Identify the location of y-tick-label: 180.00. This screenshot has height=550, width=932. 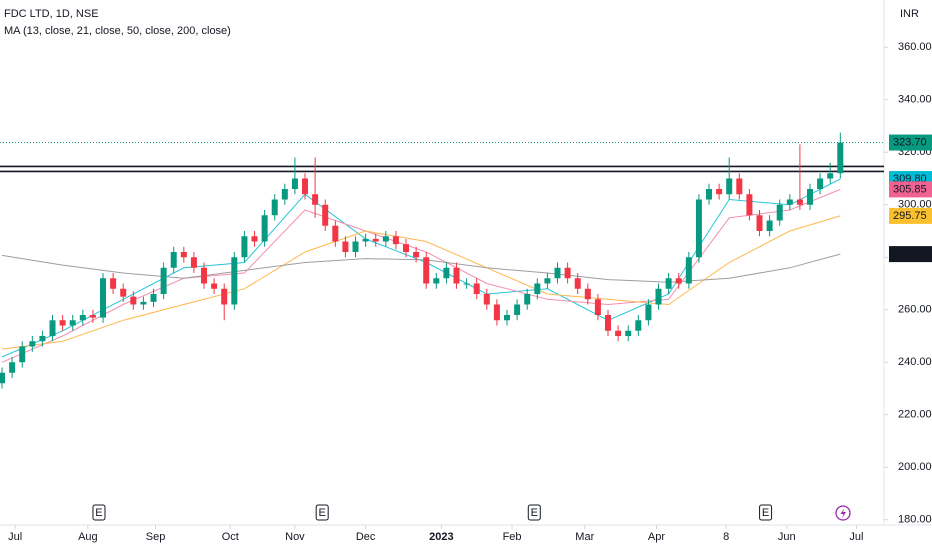
(915, 520).